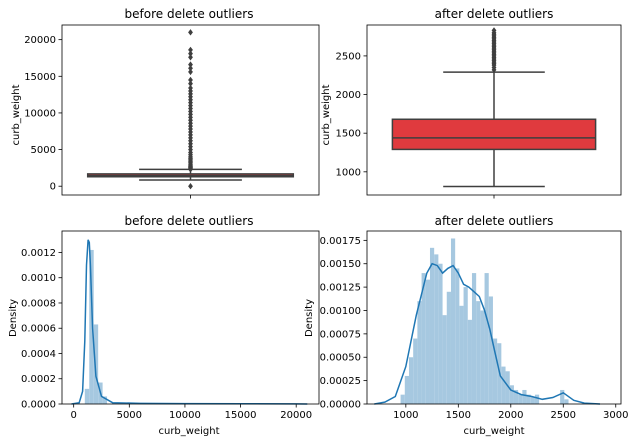 The width and height of the screenshot is (632, 442). What do you see at coordinates (348, 56) in the screenshot?
I see `y-tick-label: 2500` at bounding box center [348, 56].